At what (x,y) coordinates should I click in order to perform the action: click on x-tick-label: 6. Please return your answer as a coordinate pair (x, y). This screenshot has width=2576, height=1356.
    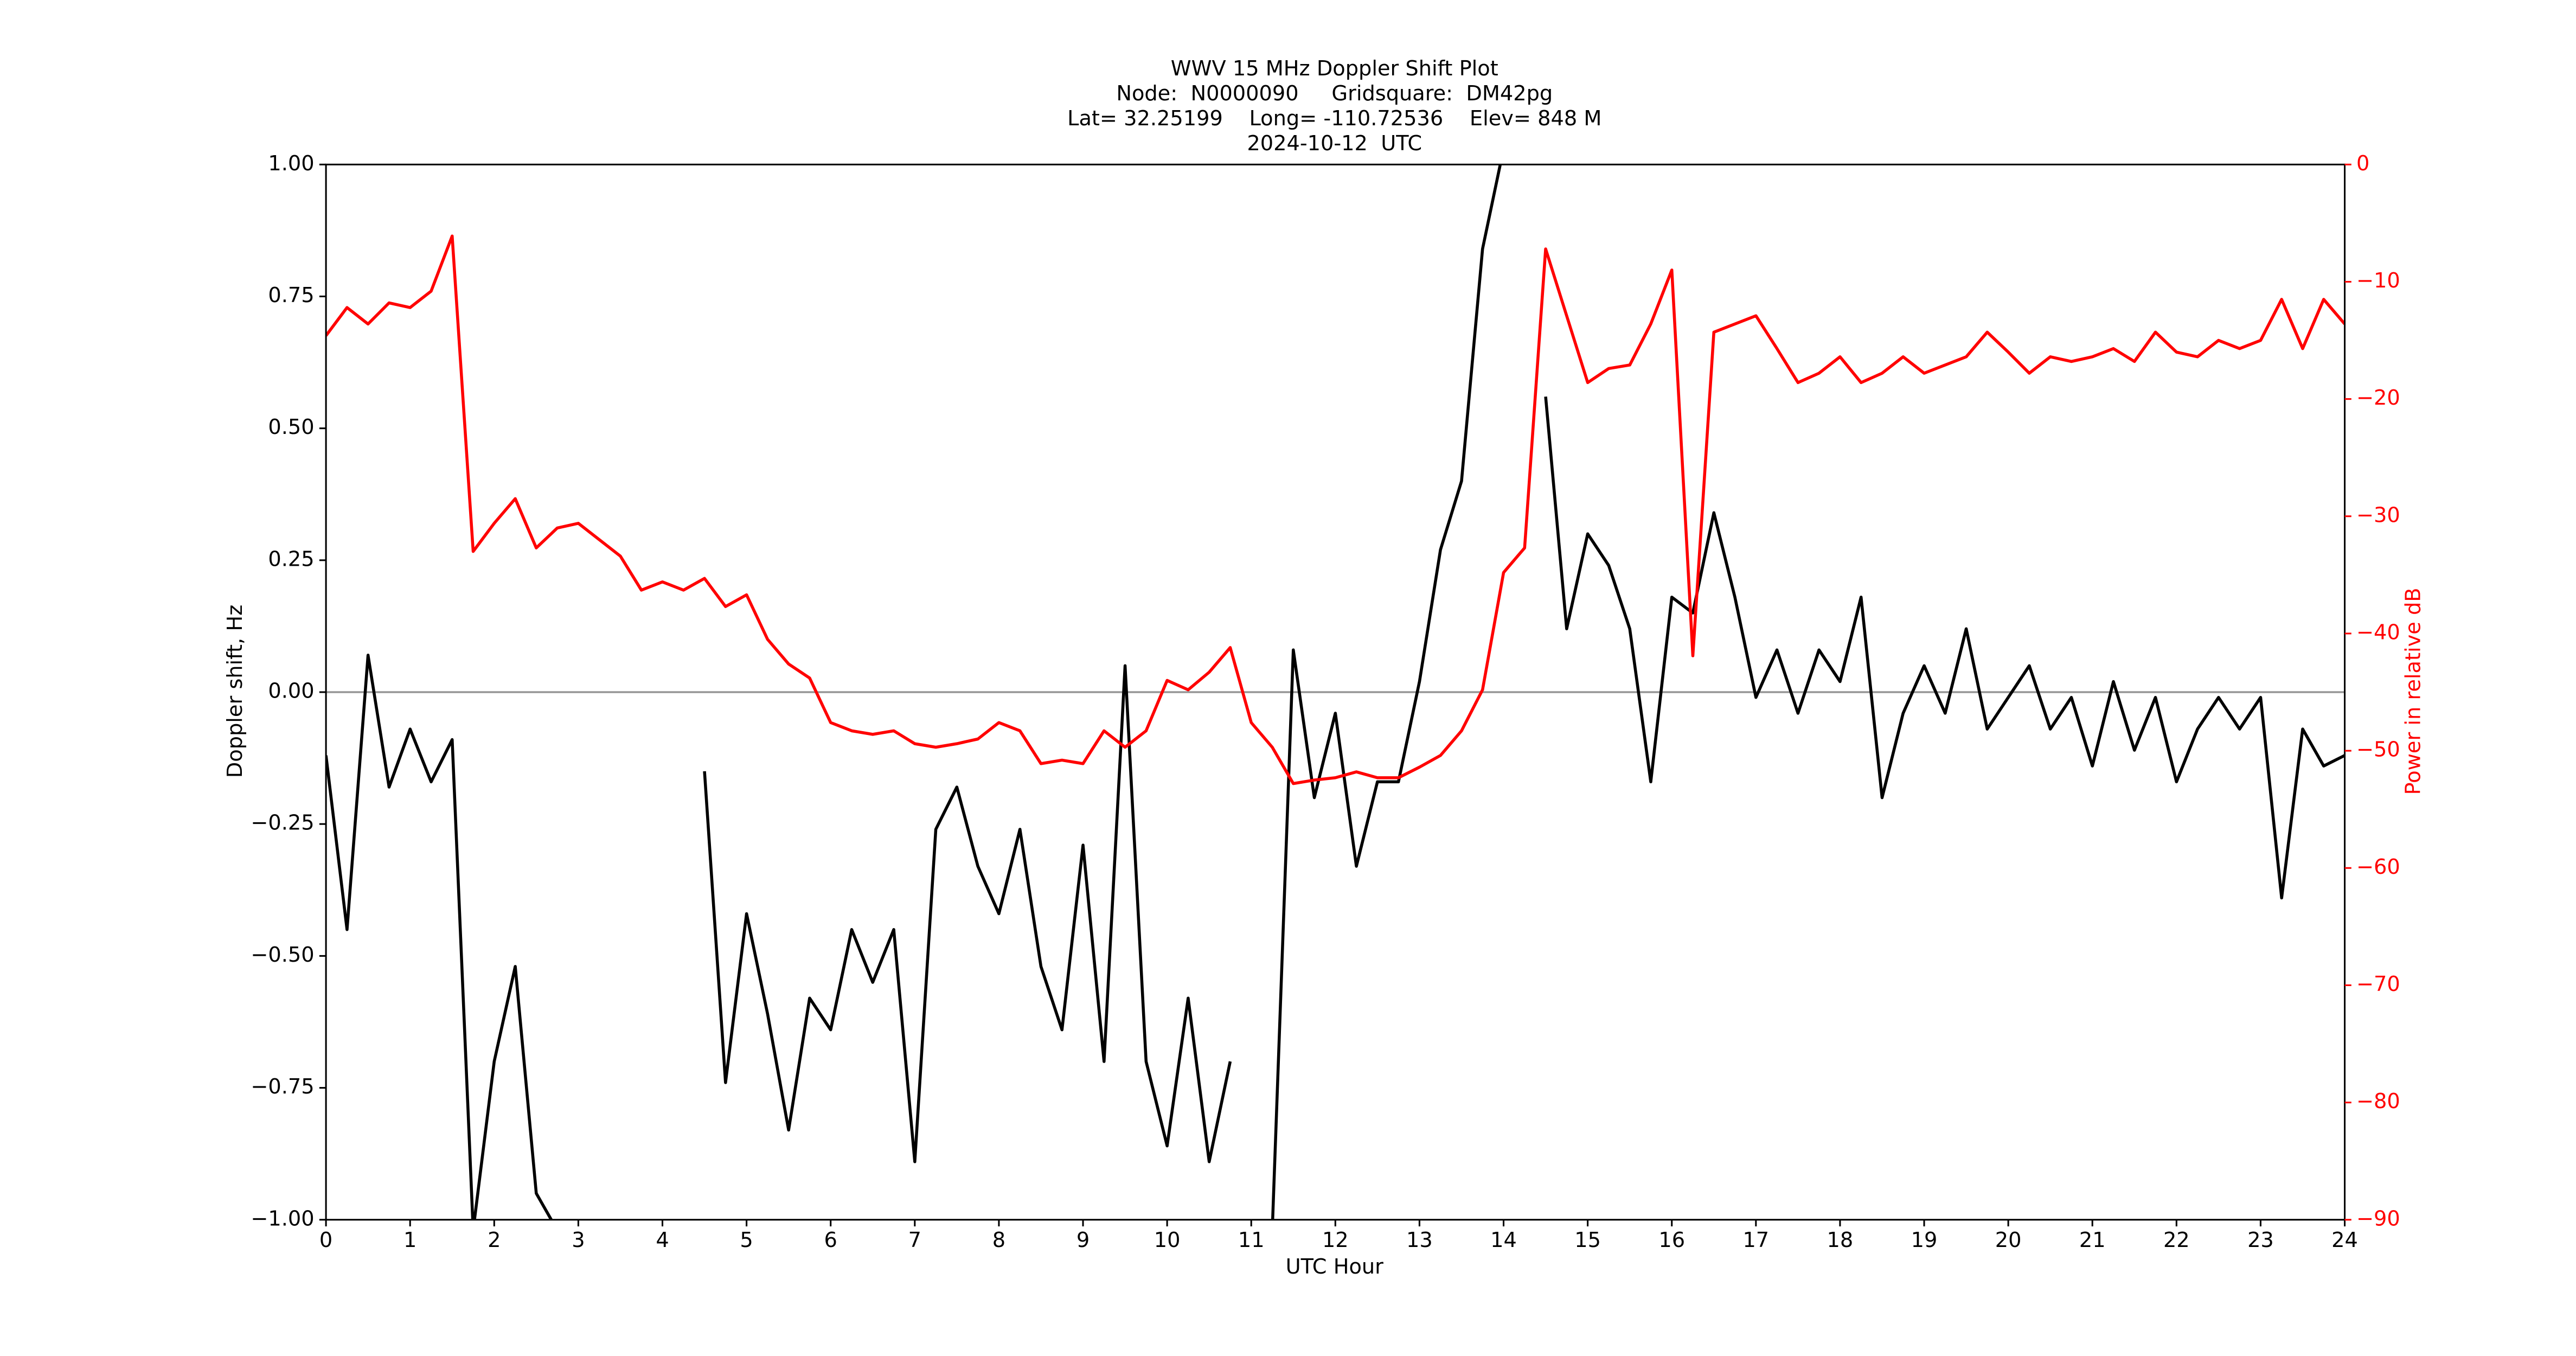
    Looking at the image, I should click on (830, 1240).